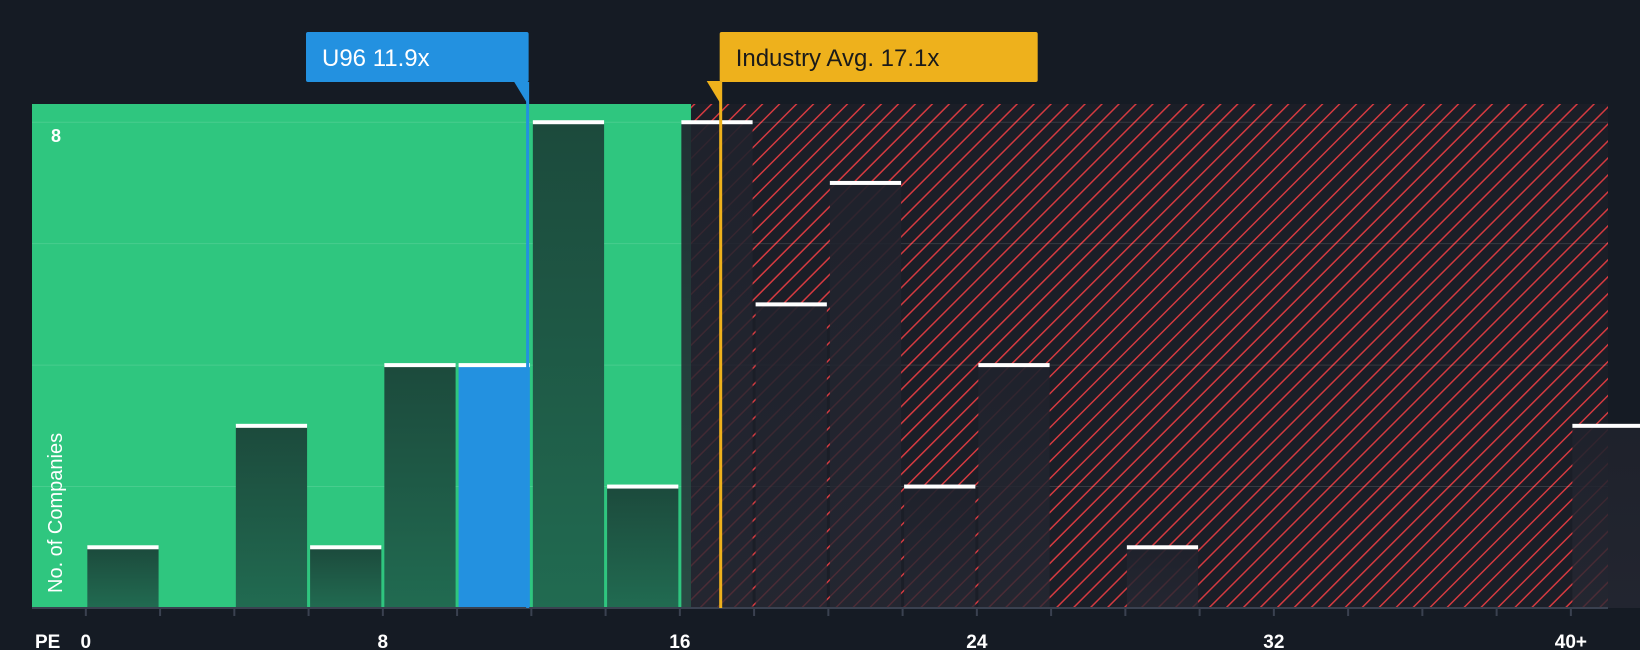  What do you see at coordinates (520, 92) in the screenshot?
I see `company-pe-pointer` at bounding box center [520, 92].